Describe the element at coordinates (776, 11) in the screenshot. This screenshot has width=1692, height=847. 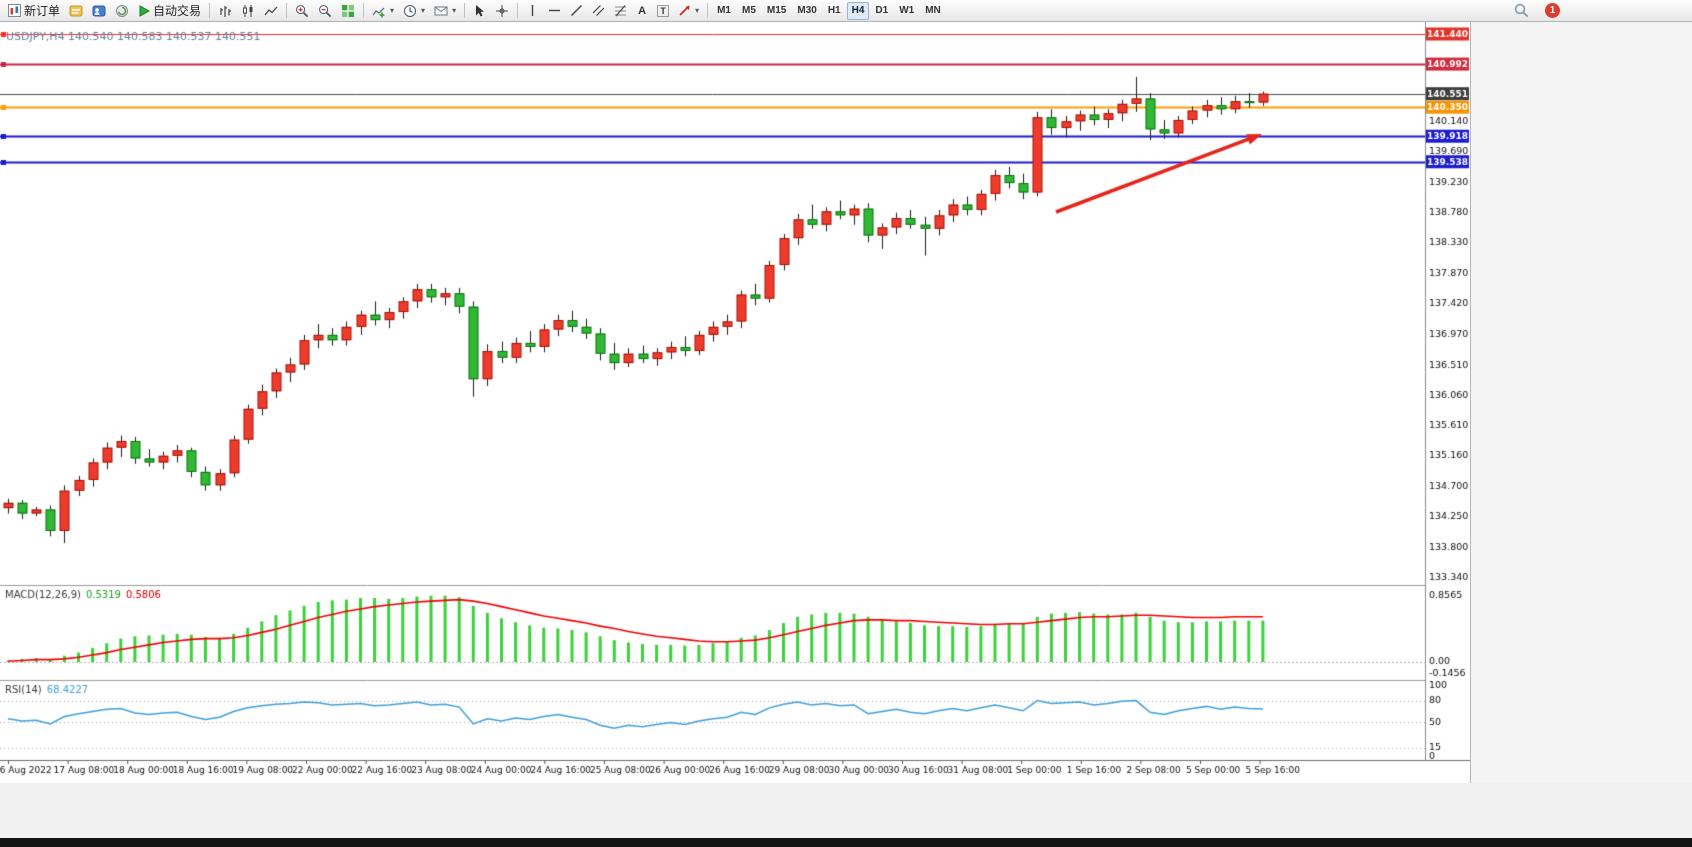
I see `timeframe-m15-button: M15` at that location.